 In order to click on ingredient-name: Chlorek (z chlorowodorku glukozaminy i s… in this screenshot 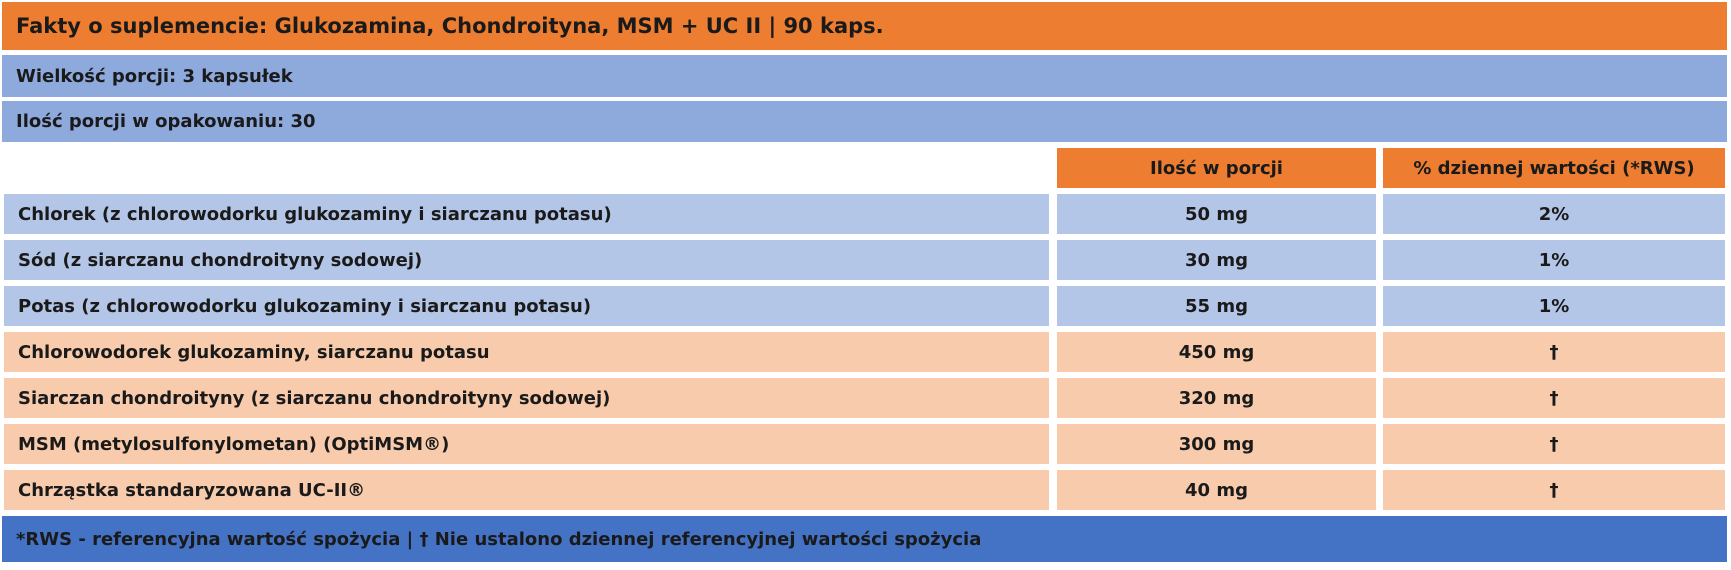, I will do `click(526, 214)`.